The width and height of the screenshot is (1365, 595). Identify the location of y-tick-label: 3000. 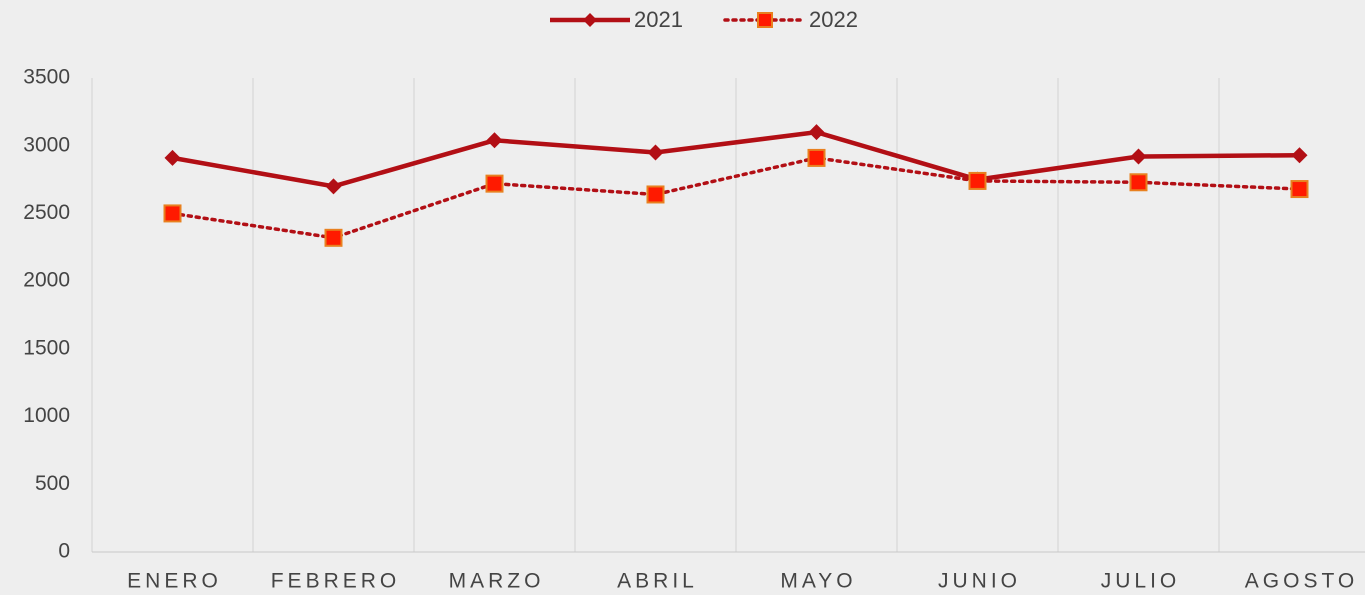
(46, 144).